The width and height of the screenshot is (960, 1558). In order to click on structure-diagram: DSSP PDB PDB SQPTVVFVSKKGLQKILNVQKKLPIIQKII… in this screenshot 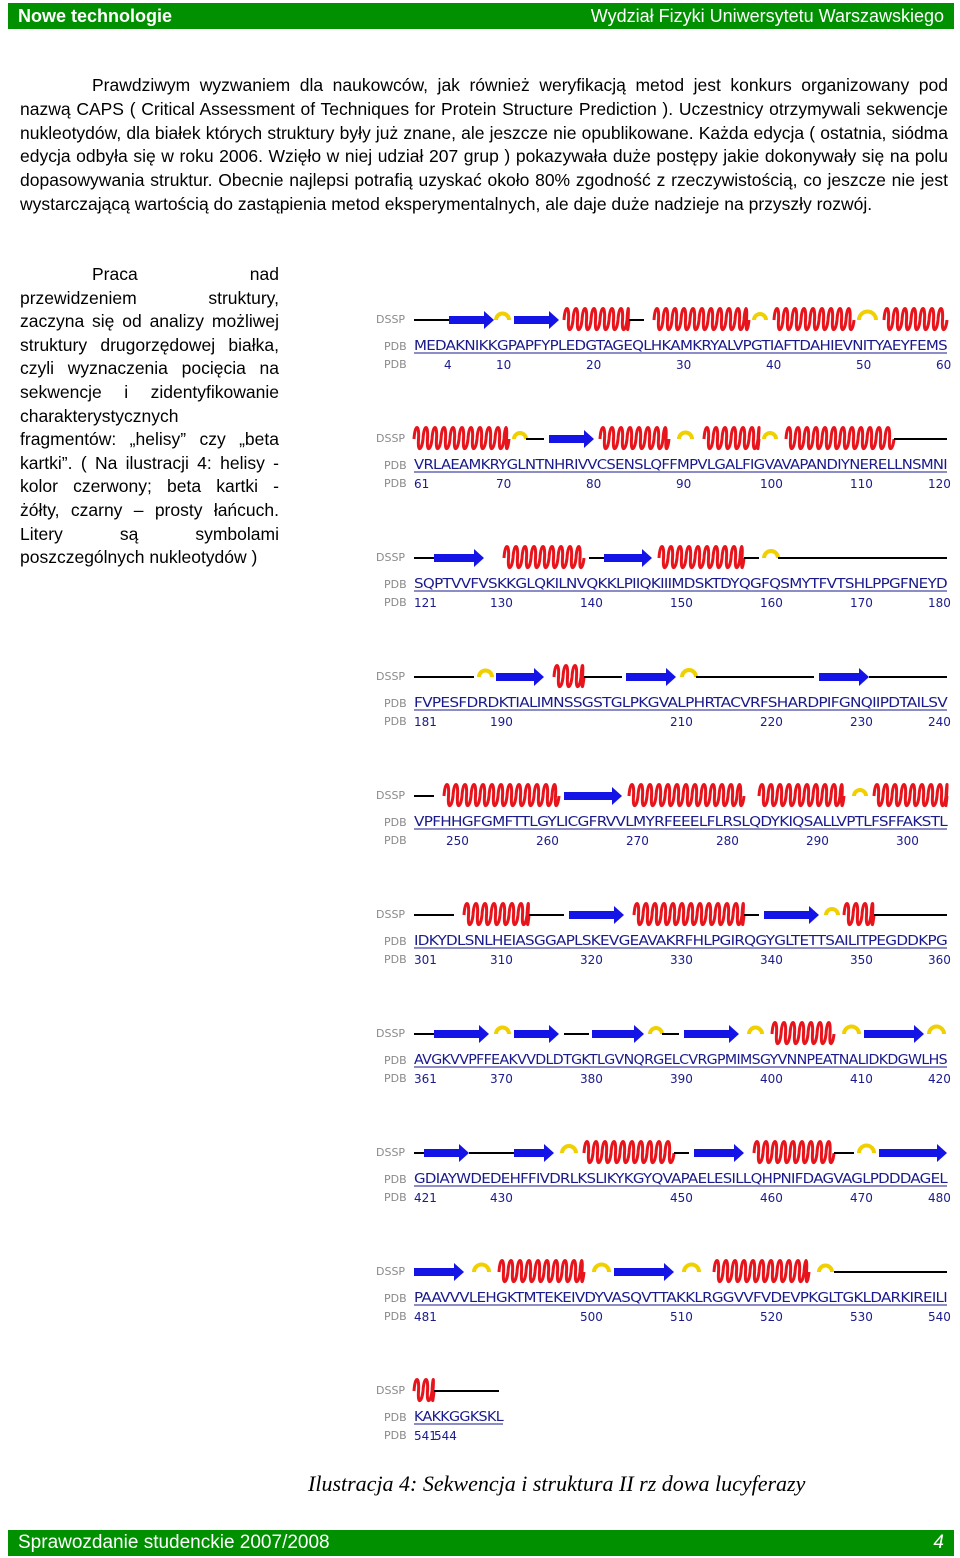, I will do `click(663, 577)`.